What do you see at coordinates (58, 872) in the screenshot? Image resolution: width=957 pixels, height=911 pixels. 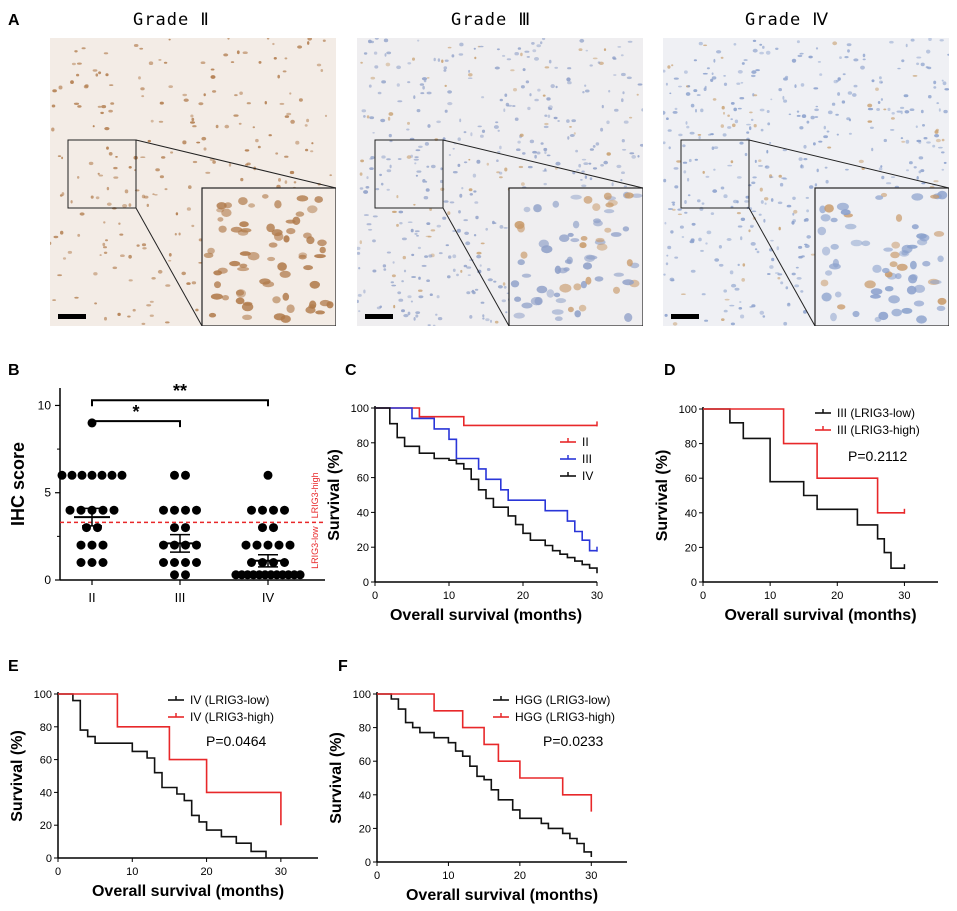 I see `x-tick-label: 0` at bounding box center [58, 872].